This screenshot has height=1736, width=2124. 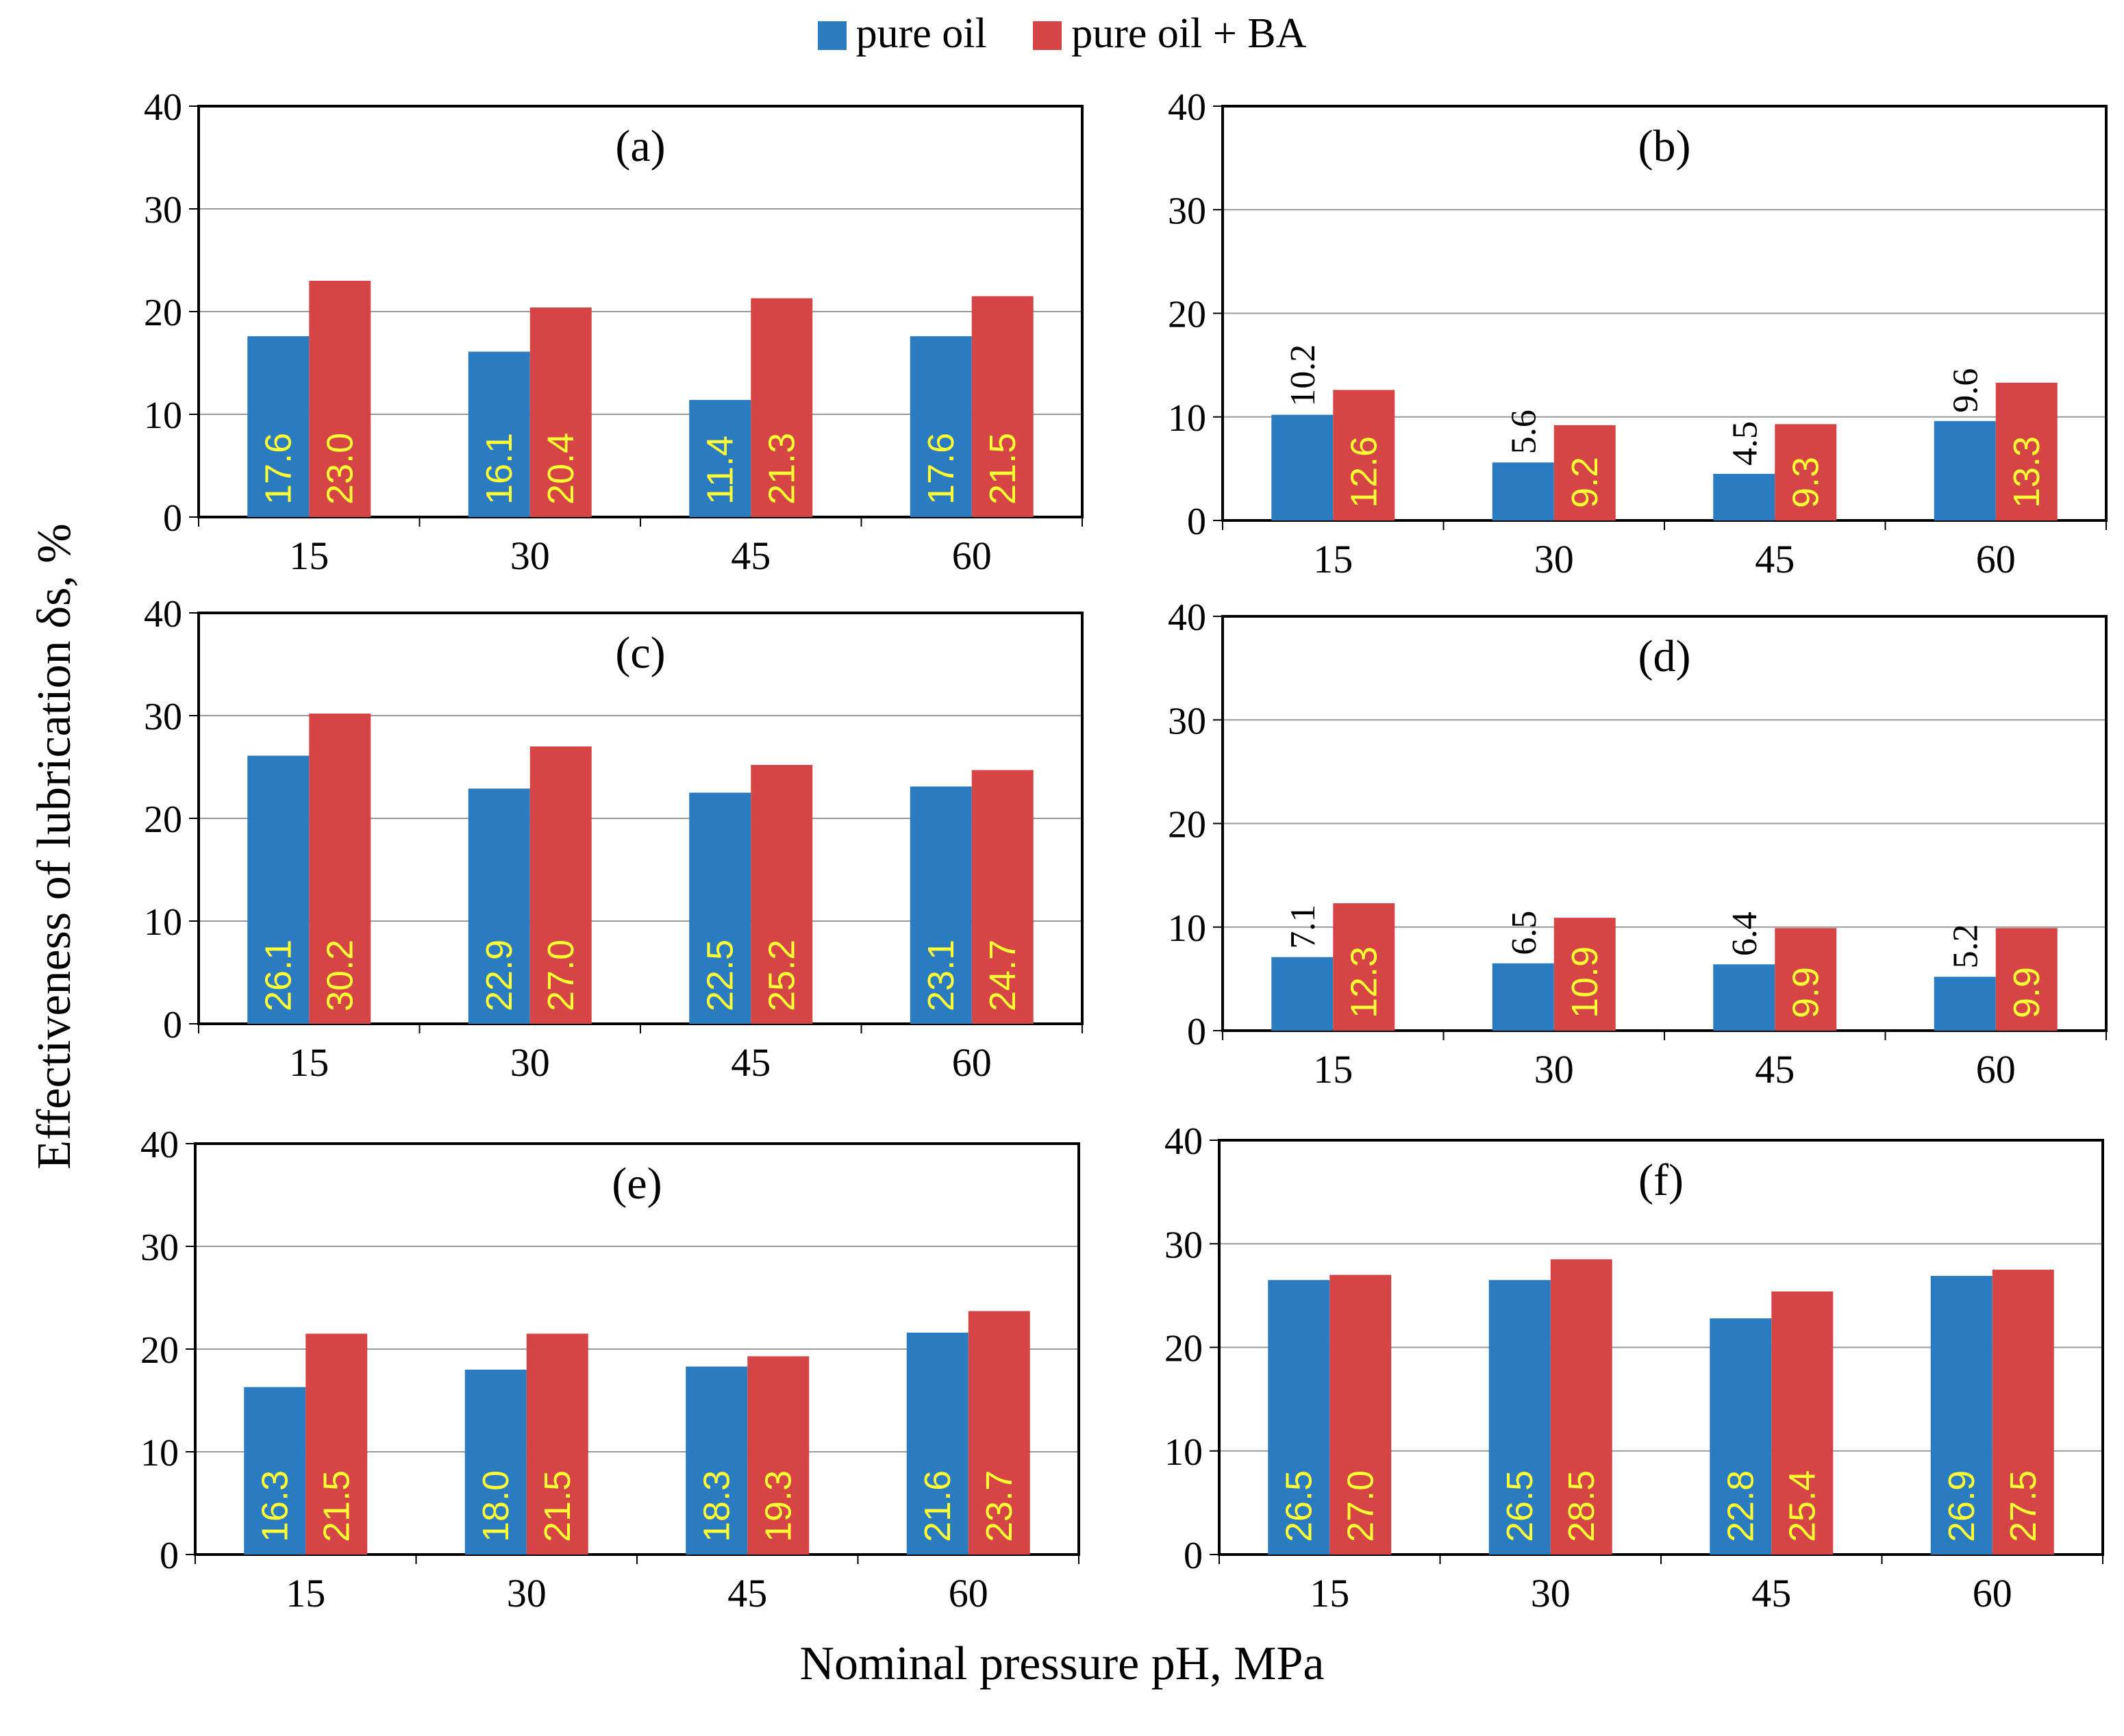 I want to click on panel-a-x-tick-label: 45, so click(x=751, y=555).